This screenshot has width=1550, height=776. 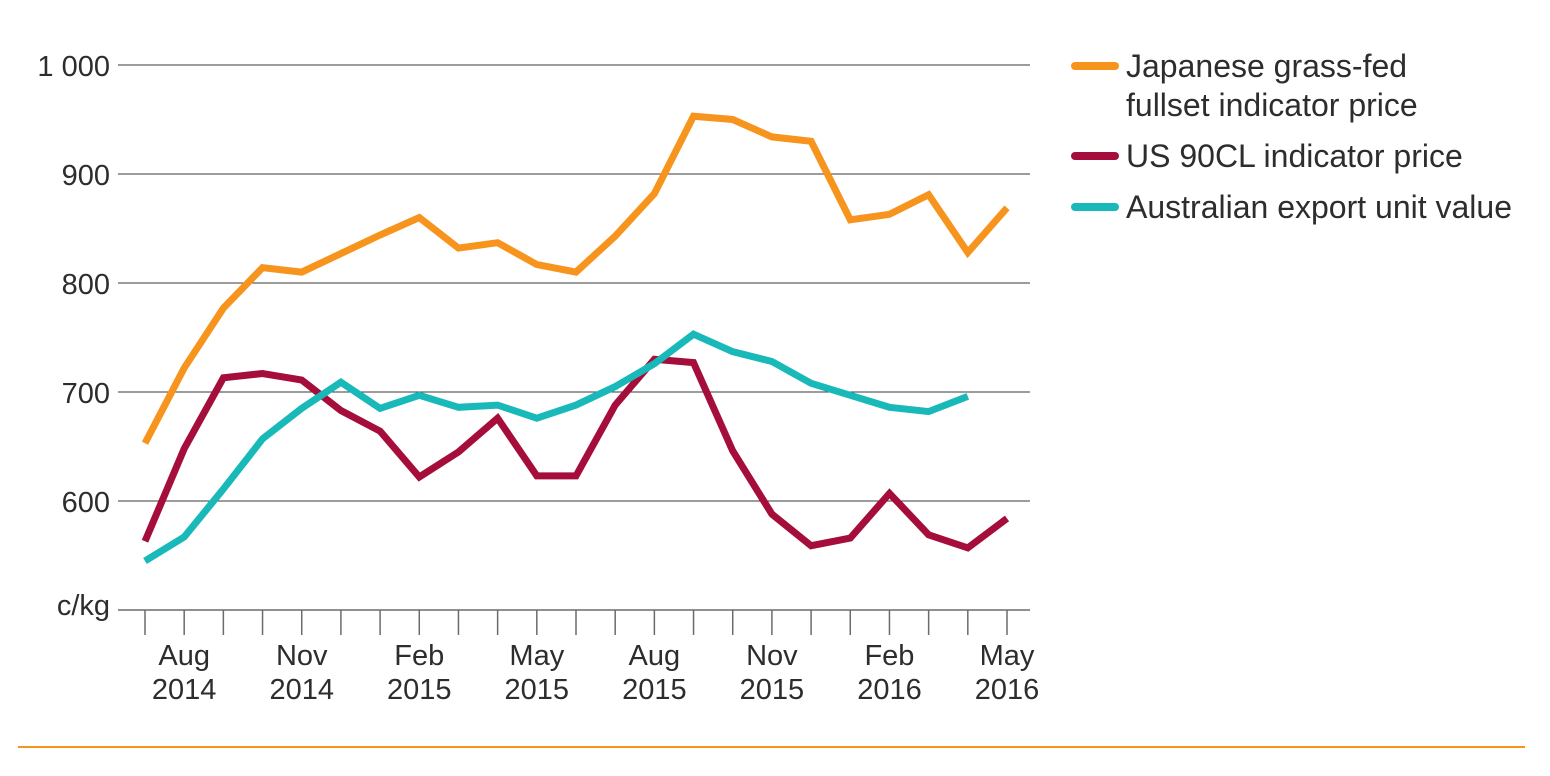 I want to click on y-tick-label: 1 000, so click(x=73, y=67).